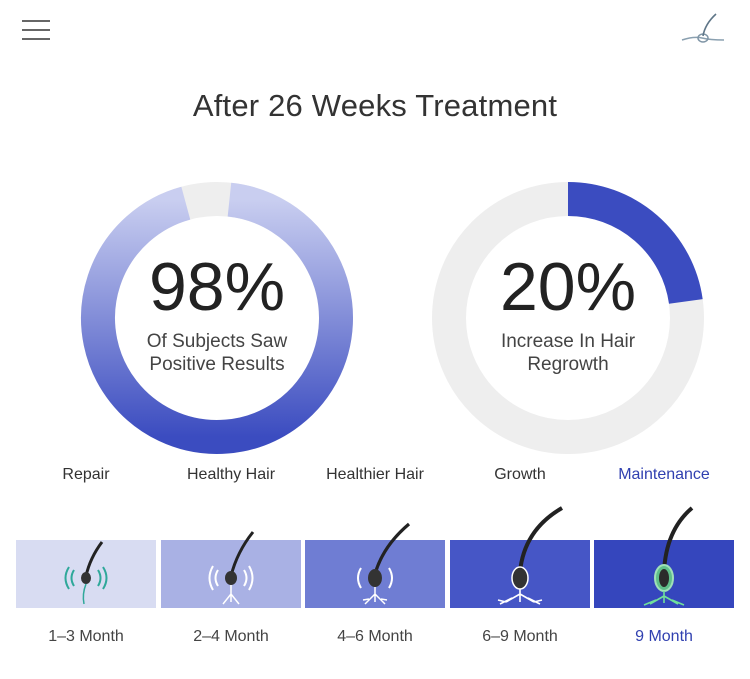 This screenshot has width=750, height=679. I want to click on stat-value: 20%, so click(568, 287).